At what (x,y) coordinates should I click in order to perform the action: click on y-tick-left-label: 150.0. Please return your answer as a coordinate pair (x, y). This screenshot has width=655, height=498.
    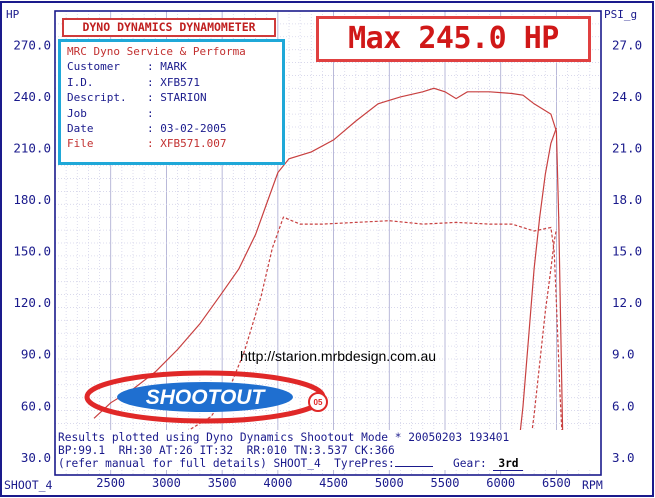
    Looking at the image, I should click on (32, 251).